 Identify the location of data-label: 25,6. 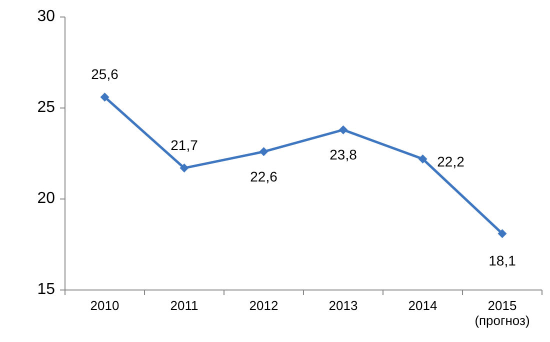
(105, 74).